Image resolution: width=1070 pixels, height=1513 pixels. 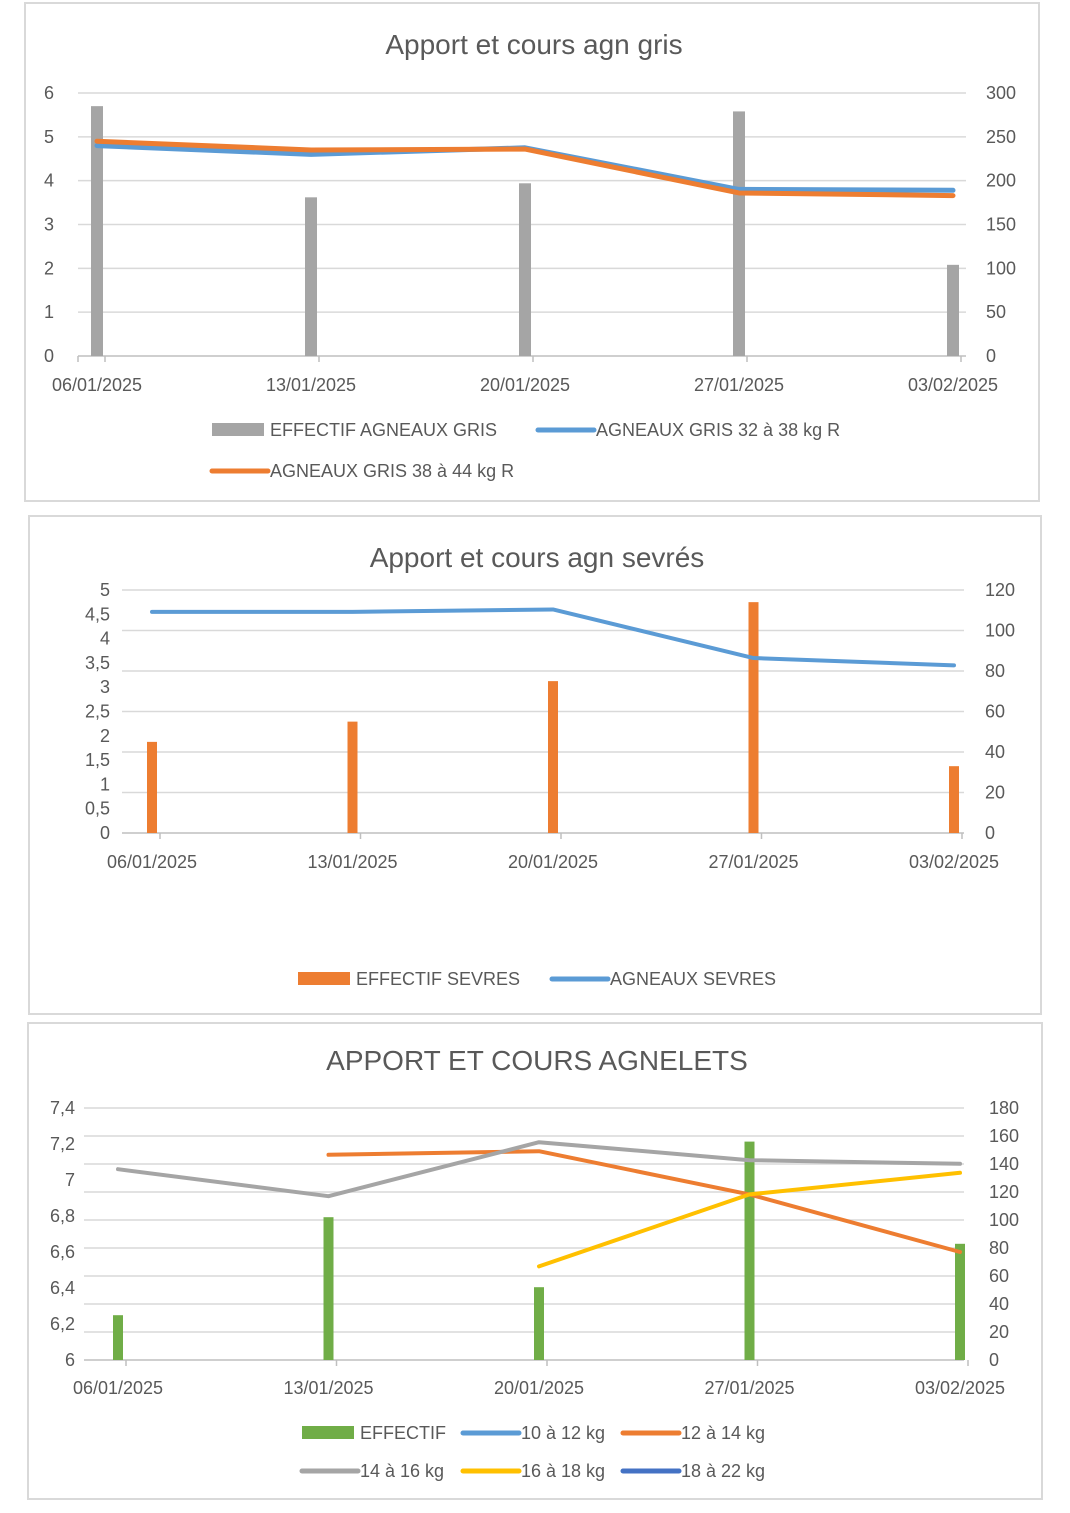 What do you see at coordinates (996, 312) in the screenshot?
I see `y-right-tick-label: 50` at bounding box center [996, 312].